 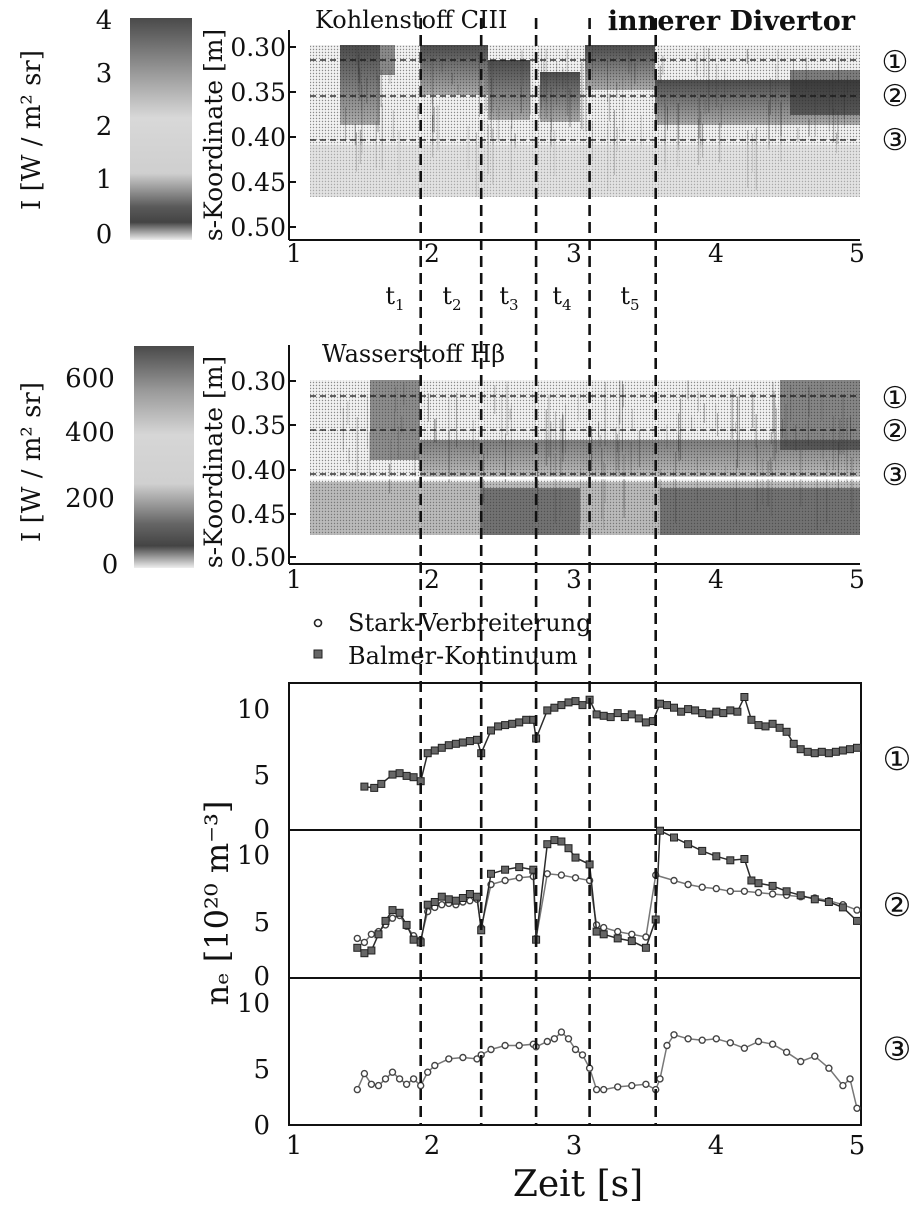 What do you see at coordinates (258, 182) in the screenshot?
I see `axis-a-ytick: 0.45` at bounding box center [258, 182].